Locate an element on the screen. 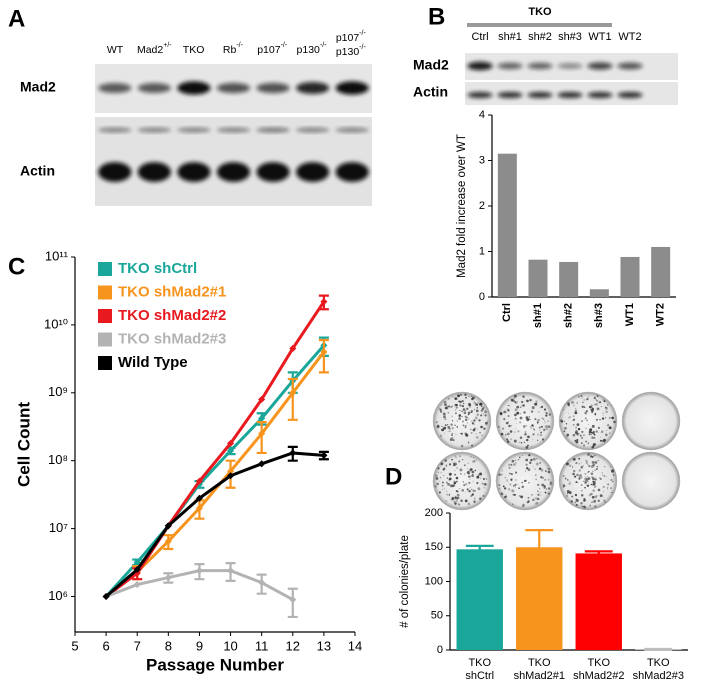  legend-label: TKO shMad2#3 is located at coordinates (172, 338).